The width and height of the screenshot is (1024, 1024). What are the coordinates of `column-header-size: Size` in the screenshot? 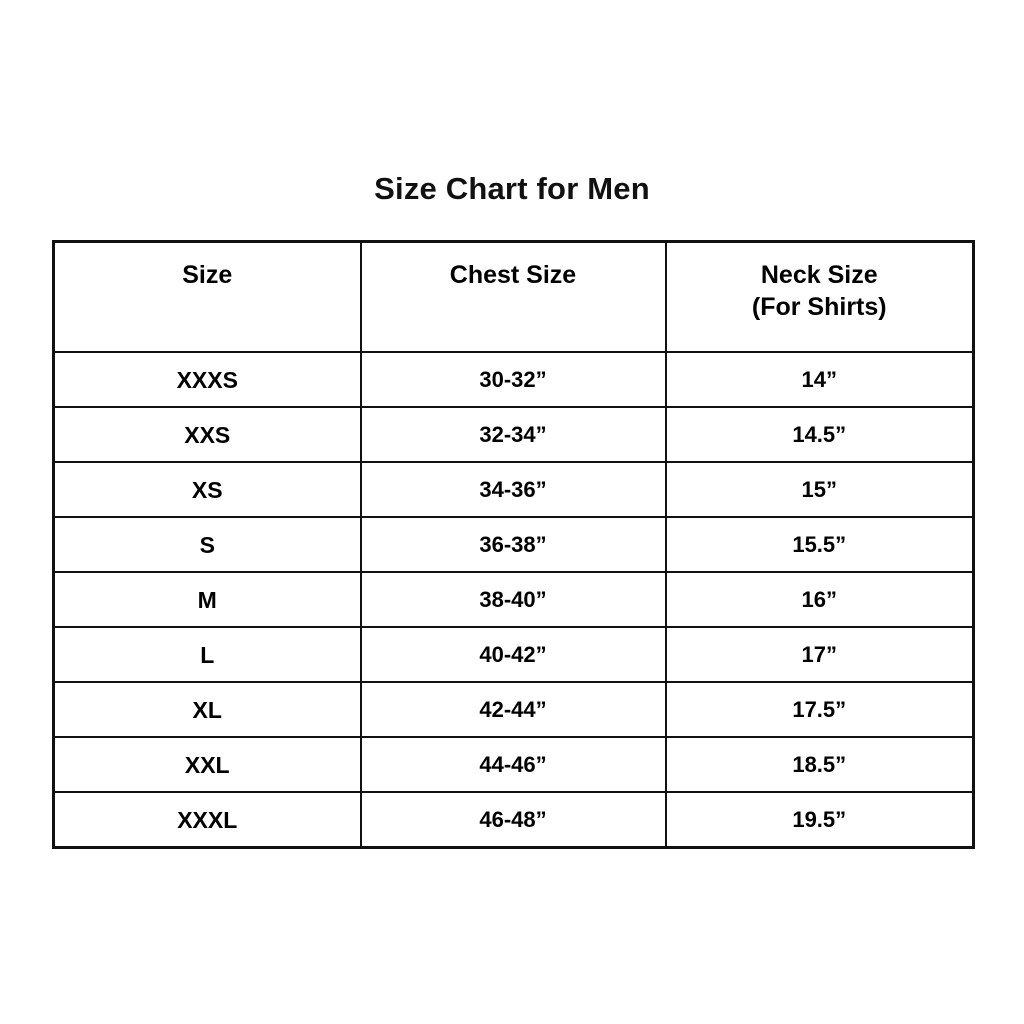 It's located at (207, 296).